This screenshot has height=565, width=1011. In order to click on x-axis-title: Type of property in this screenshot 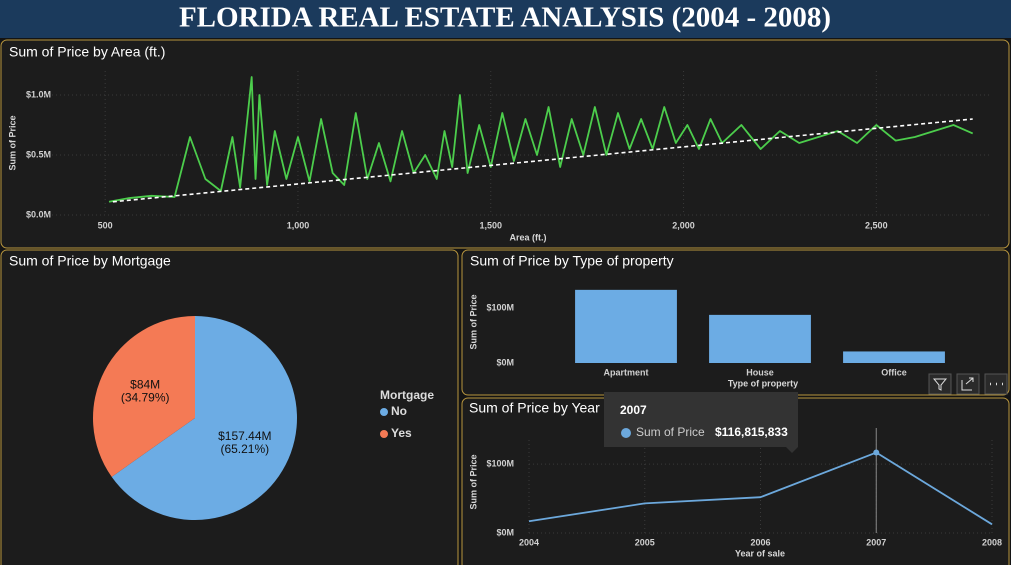, I will do `click(763, 383)`.